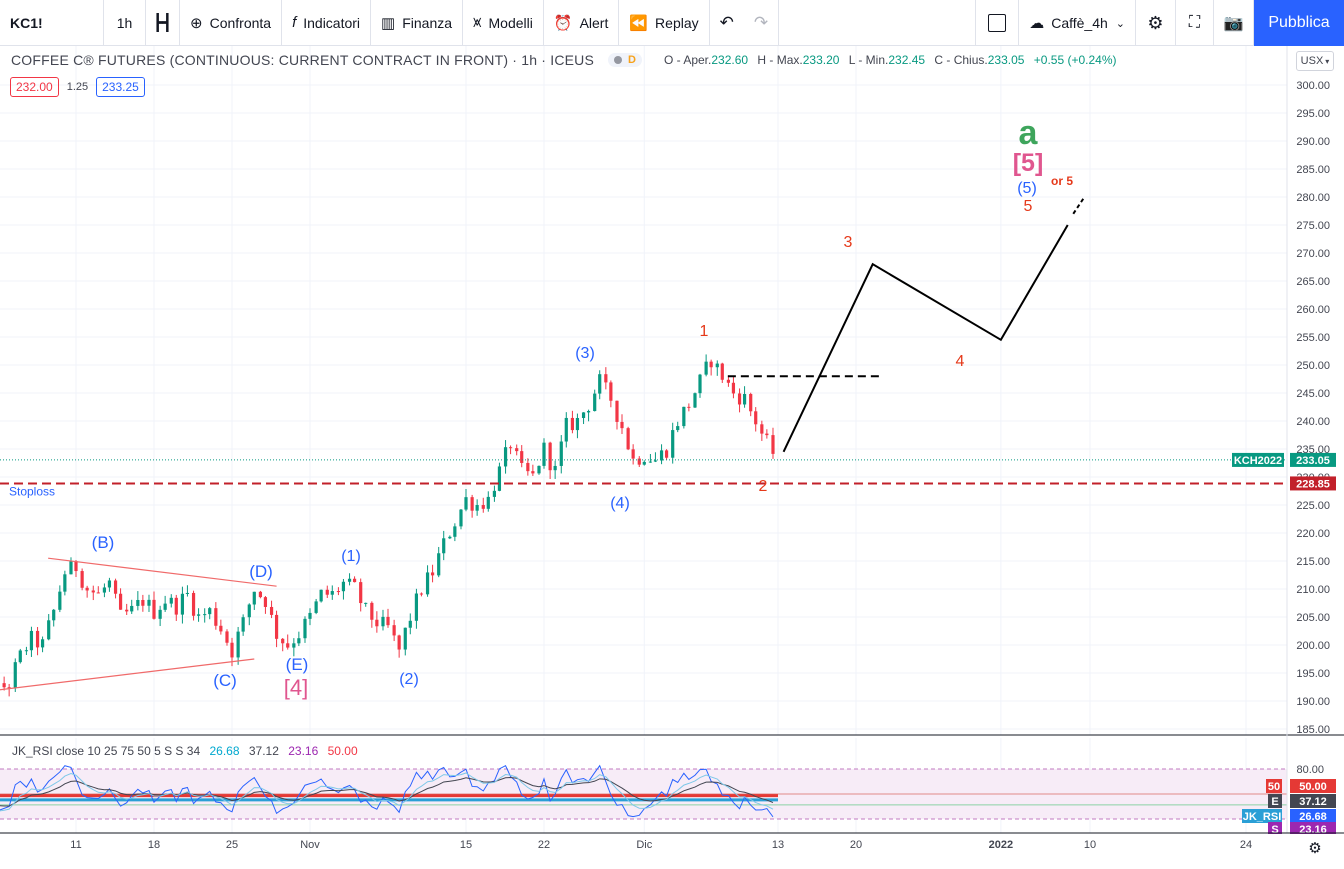 The image size is (1344, 869). What do you see at coordinates (1313, 817) in the screenshot?
I see `rsi-value-tag: 26.68` at bounding box center [1313, 817].